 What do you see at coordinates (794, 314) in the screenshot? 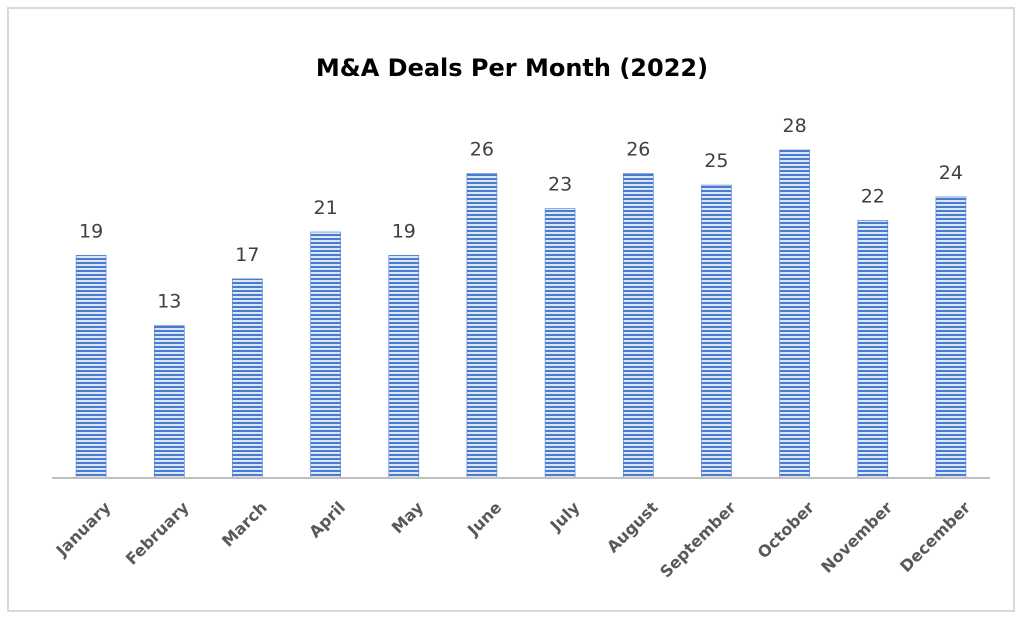
I see `bar-october` at bounding box center [794, 314].